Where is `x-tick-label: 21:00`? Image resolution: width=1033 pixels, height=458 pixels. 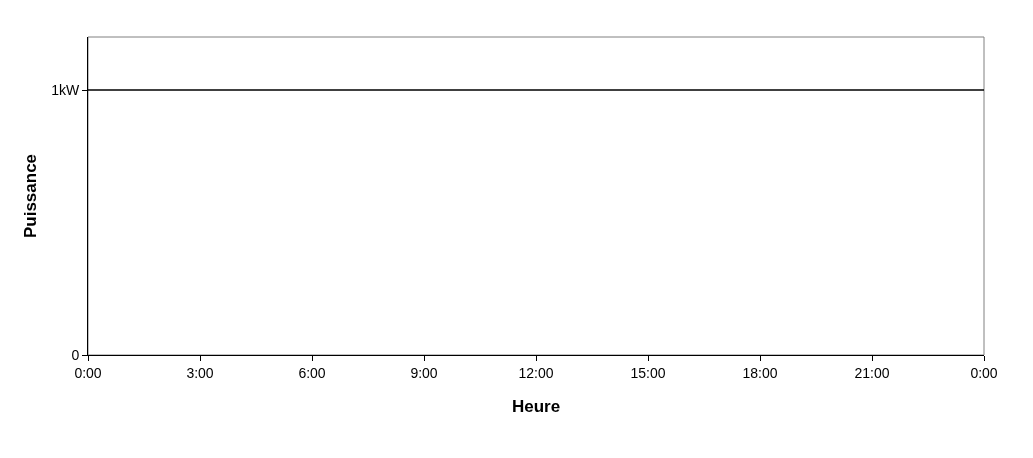
x-tick-label: 21:00 is located at coordinates (872, 372).